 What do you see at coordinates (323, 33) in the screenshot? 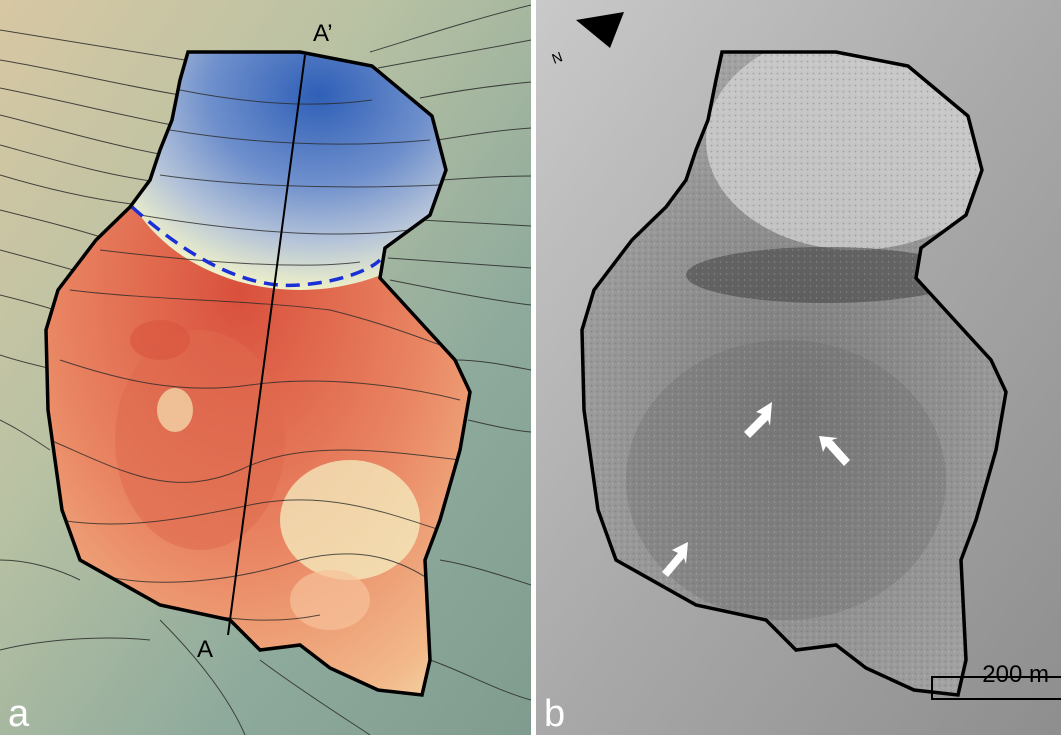
I see `section-end-label: A’` at bounding box center [323, 33].